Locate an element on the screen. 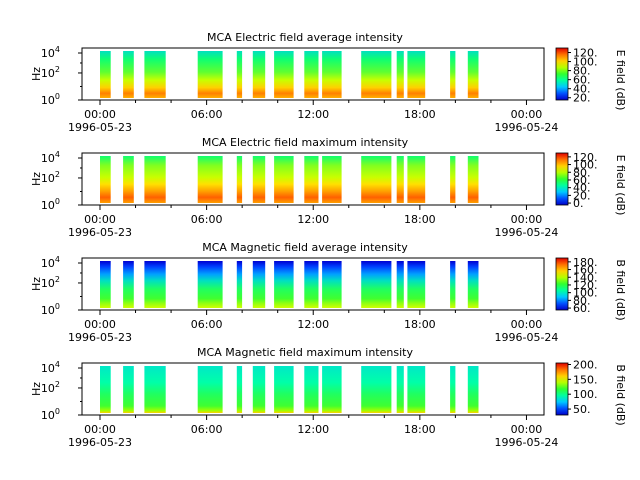  panel-title: MCA Electric field maximum intensity is located at coordinates (305, 142).